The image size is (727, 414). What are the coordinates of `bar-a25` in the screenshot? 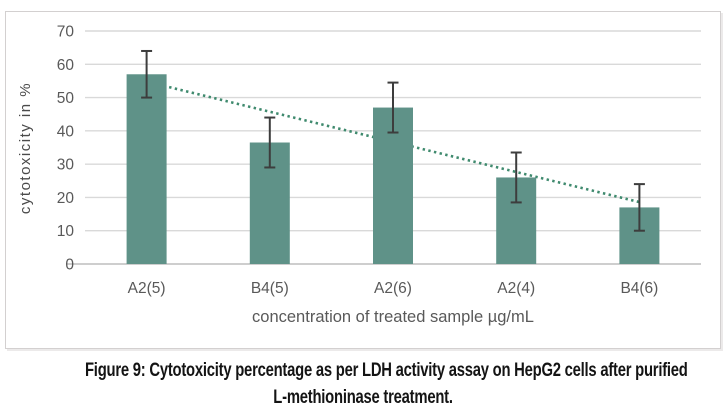 It's located at (146, 169).